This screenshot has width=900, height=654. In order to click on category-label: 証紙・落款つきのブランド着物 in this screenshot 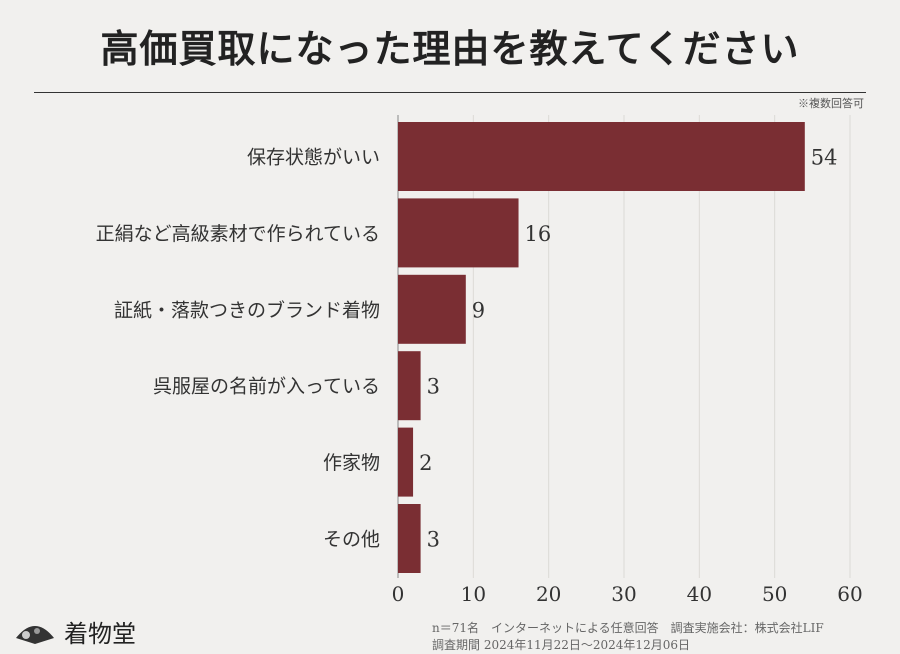, I will do `click(247, 309)`.